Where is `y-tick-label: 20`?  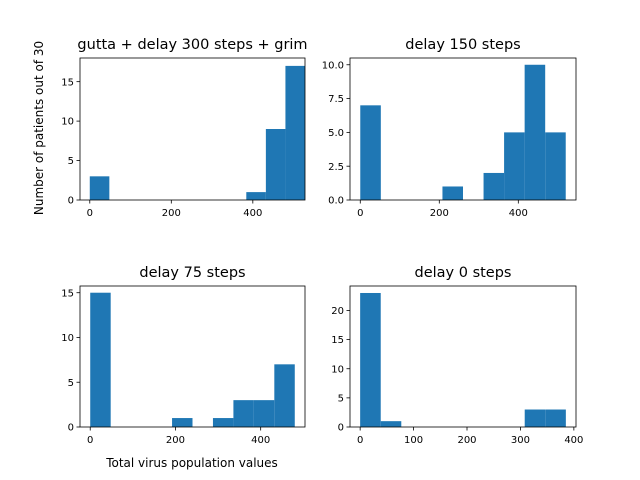 y-tick-label: 20 is located at coordinates (337, 311).